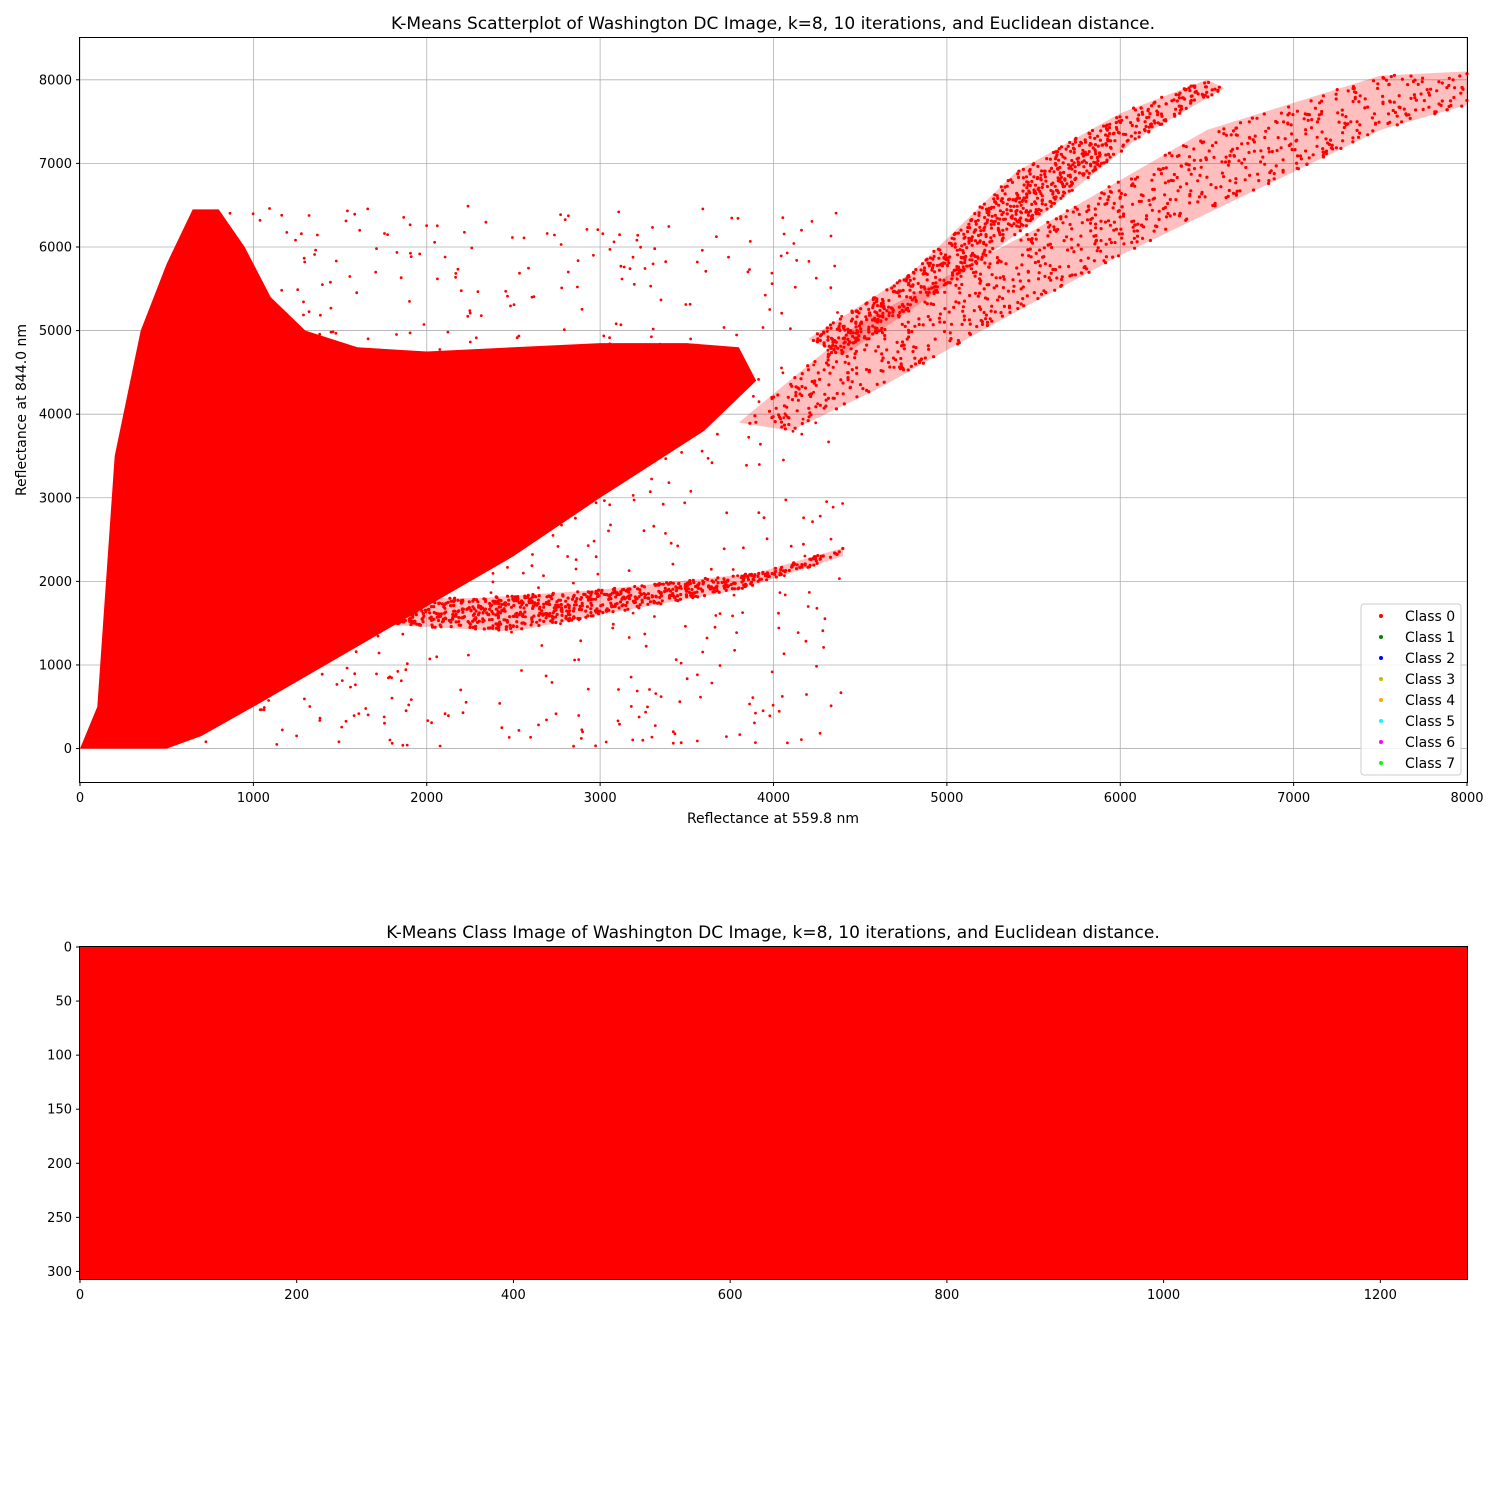 This screenshot has height=1500, width=1500. Describe the element at coordinates (59, 1272) in the screenshot. I see `y-tick-label: 300` at that location.